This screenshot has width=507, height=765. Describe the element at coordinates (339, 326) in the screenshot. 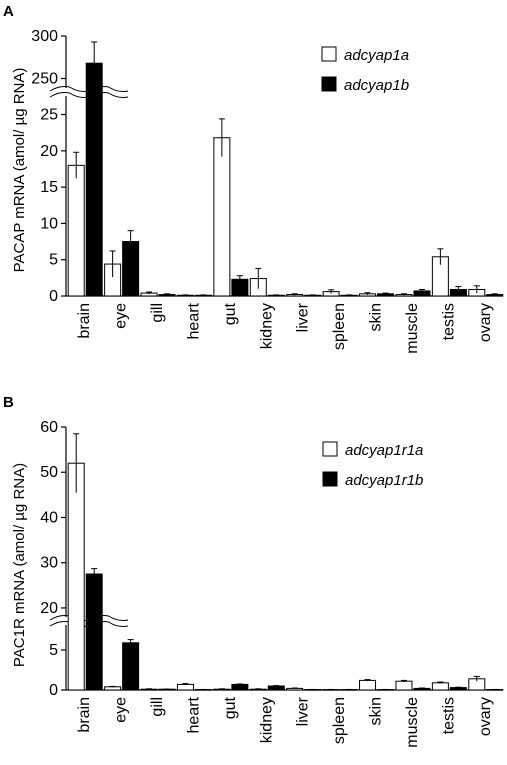

I see `panel-a-category-label-spleen: spleen` at that location.